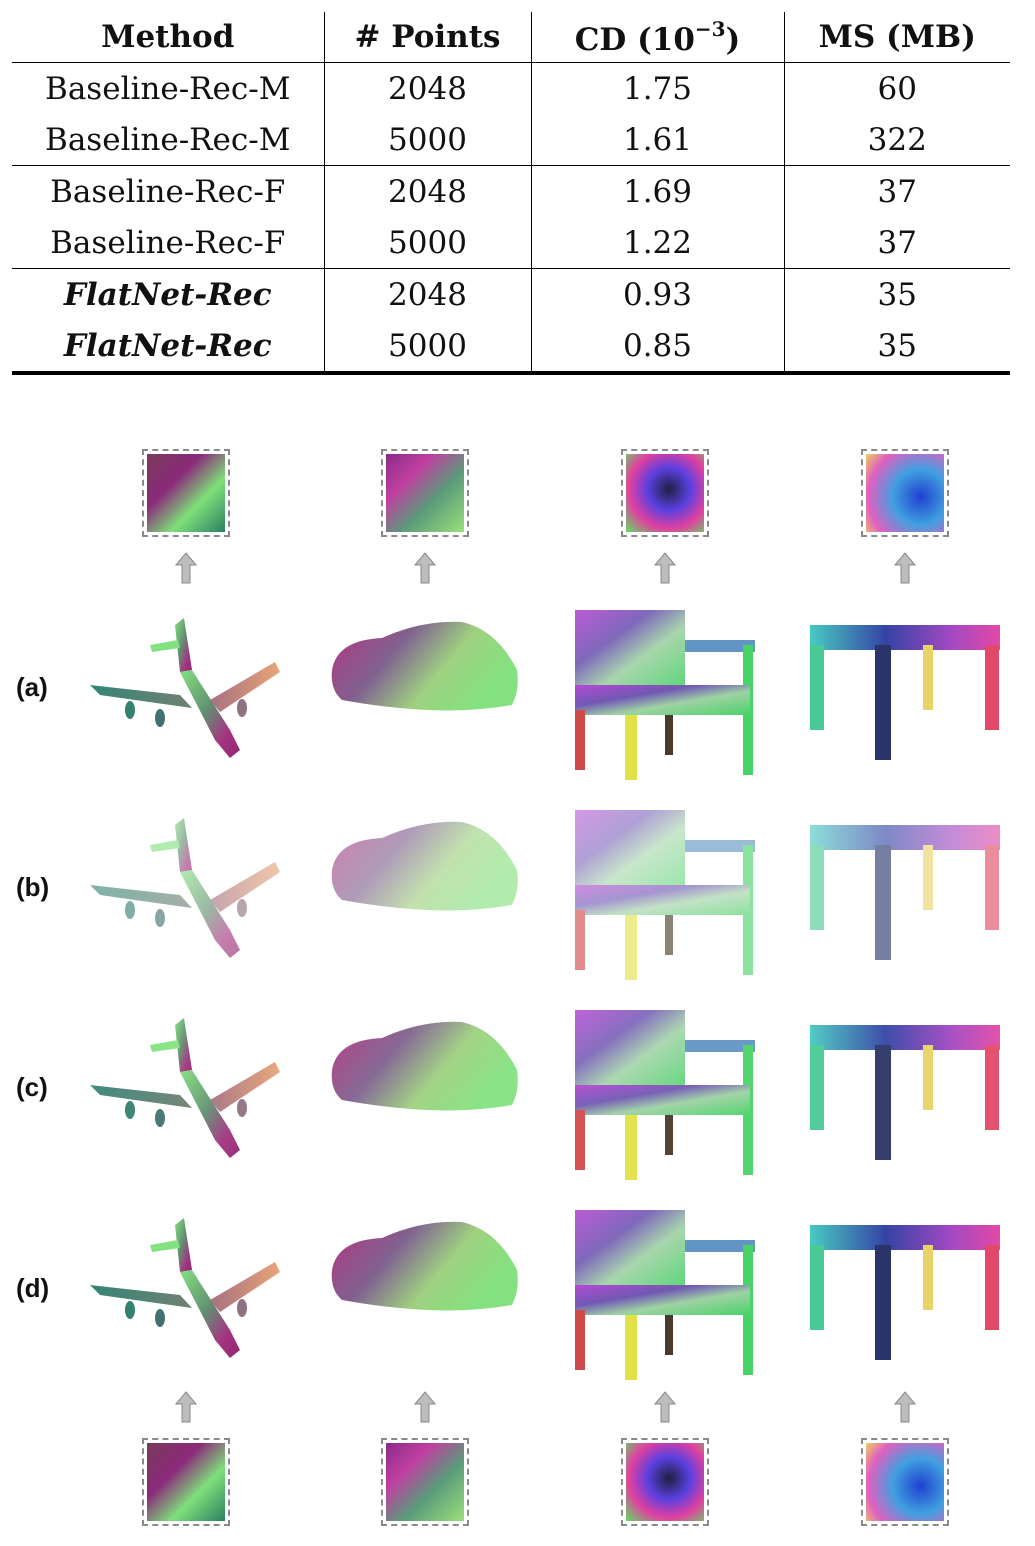  I want to click on cell-ms: 60, so click(897, 88).